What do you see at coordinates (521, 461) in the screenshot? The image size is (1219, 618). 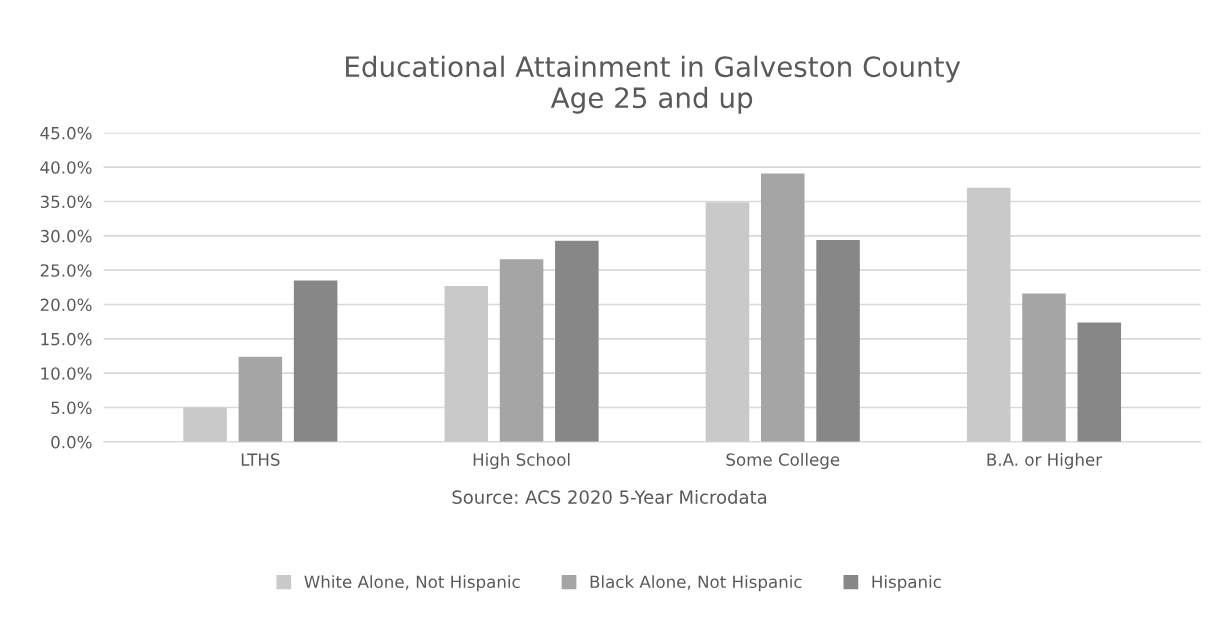 I see `x-tick-label: High School` at bounding box center [521, 461].